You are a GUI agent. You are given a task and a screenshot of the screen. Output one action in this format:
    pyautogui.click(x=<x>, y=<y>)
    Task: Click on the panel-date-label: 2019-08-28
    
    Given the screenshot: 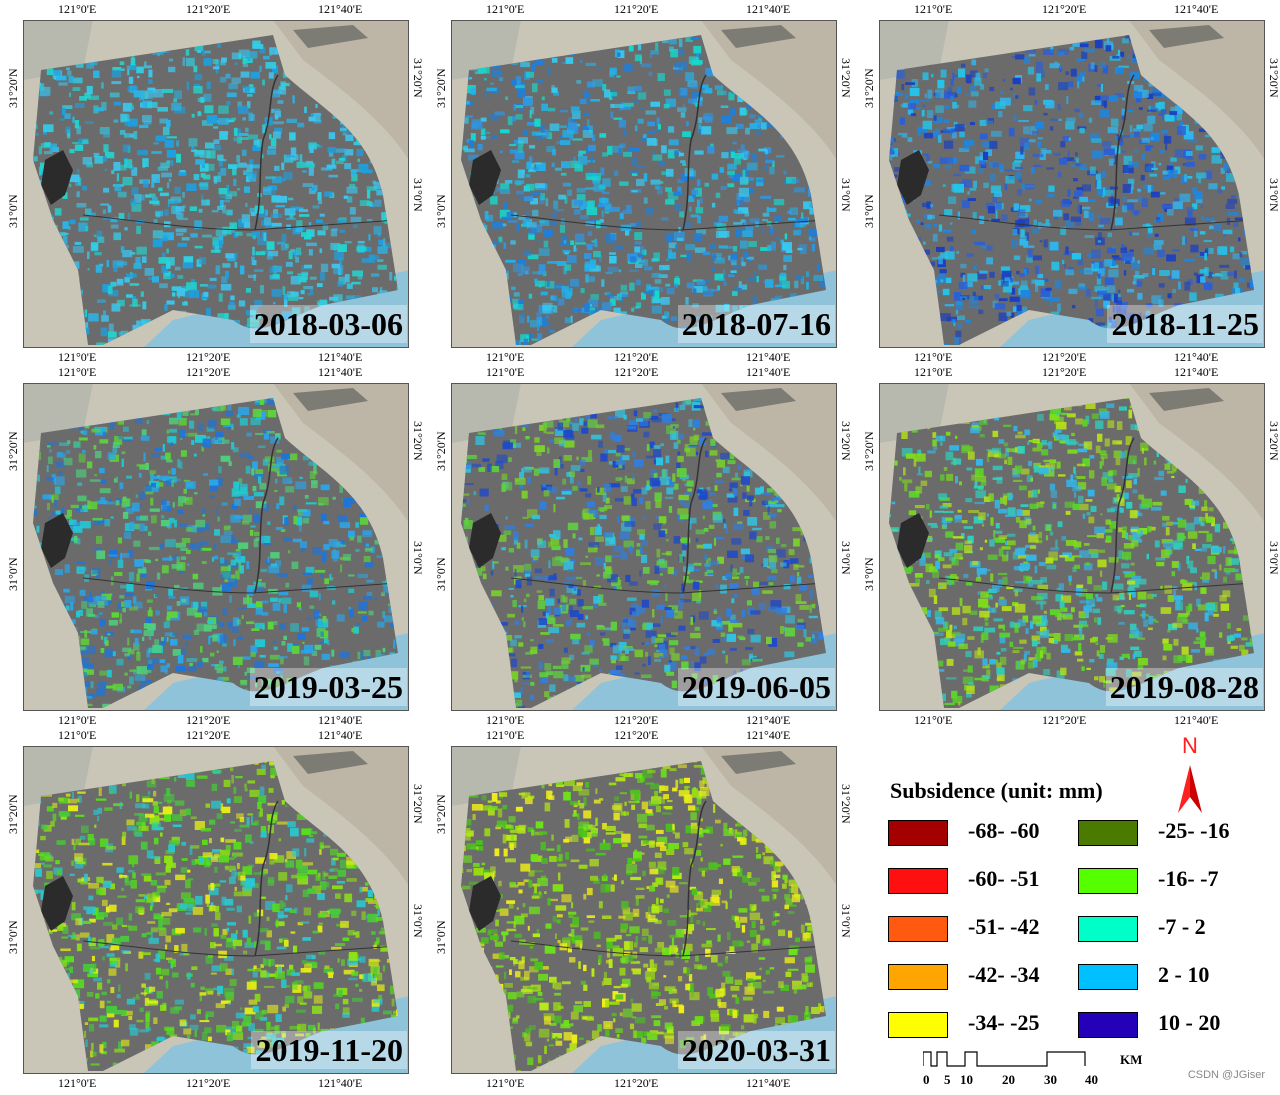 What is the action you would take?
    pyautogui.click(x=1184, y=687)
    